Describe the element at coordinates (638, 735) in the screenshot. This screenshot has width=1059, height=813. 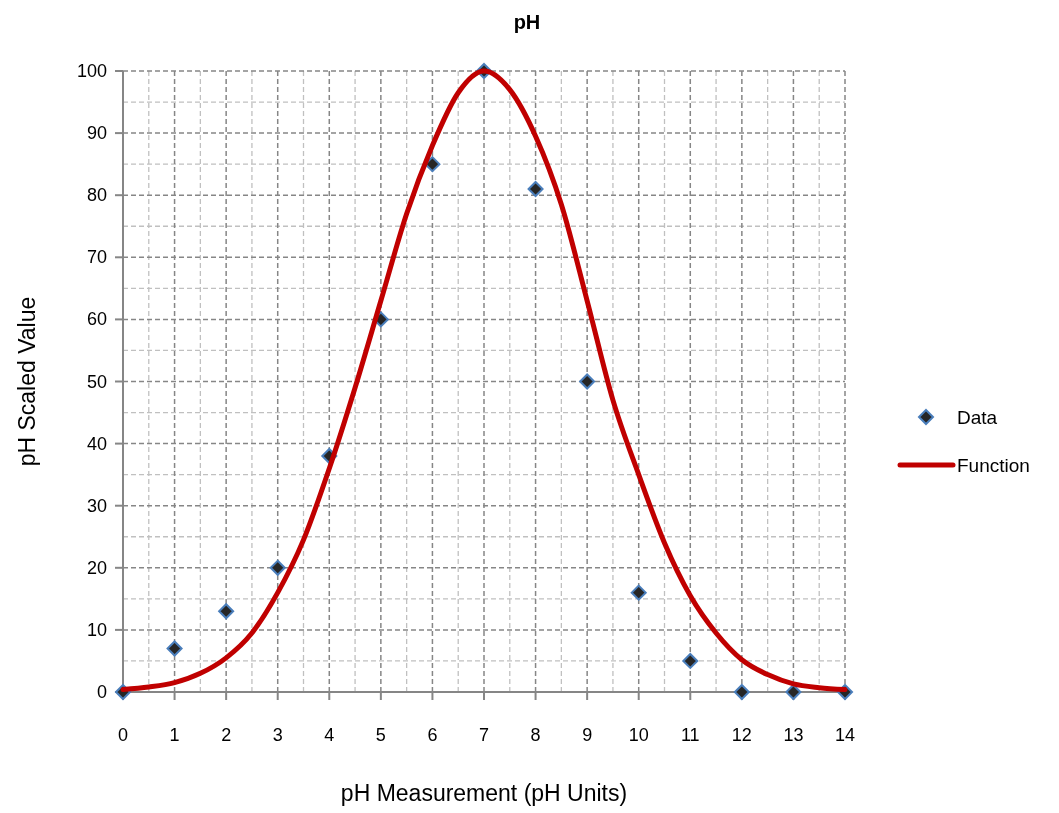
I see `x-tick-label: 10` at that location.